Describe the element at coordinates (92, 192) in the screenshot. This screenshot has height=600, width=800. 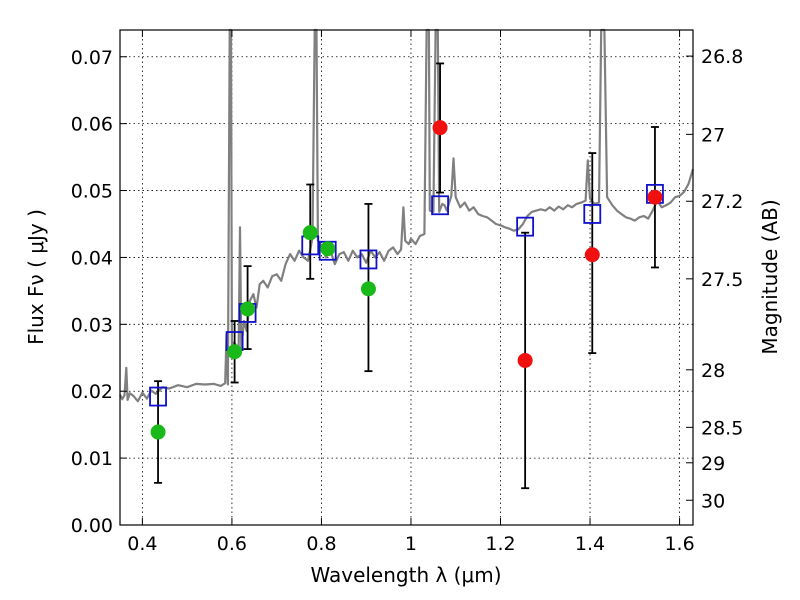
I see `y-tick-label: 0.05` at that location.